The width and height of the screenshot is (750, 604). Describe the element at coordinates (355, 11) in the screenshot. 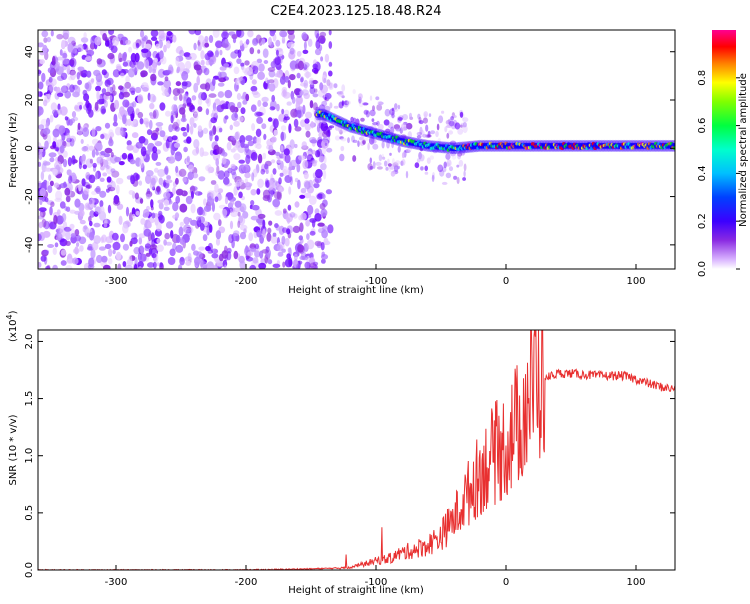

I see `figure-title: C2E4.2023.125.18.48.R24` at that location.